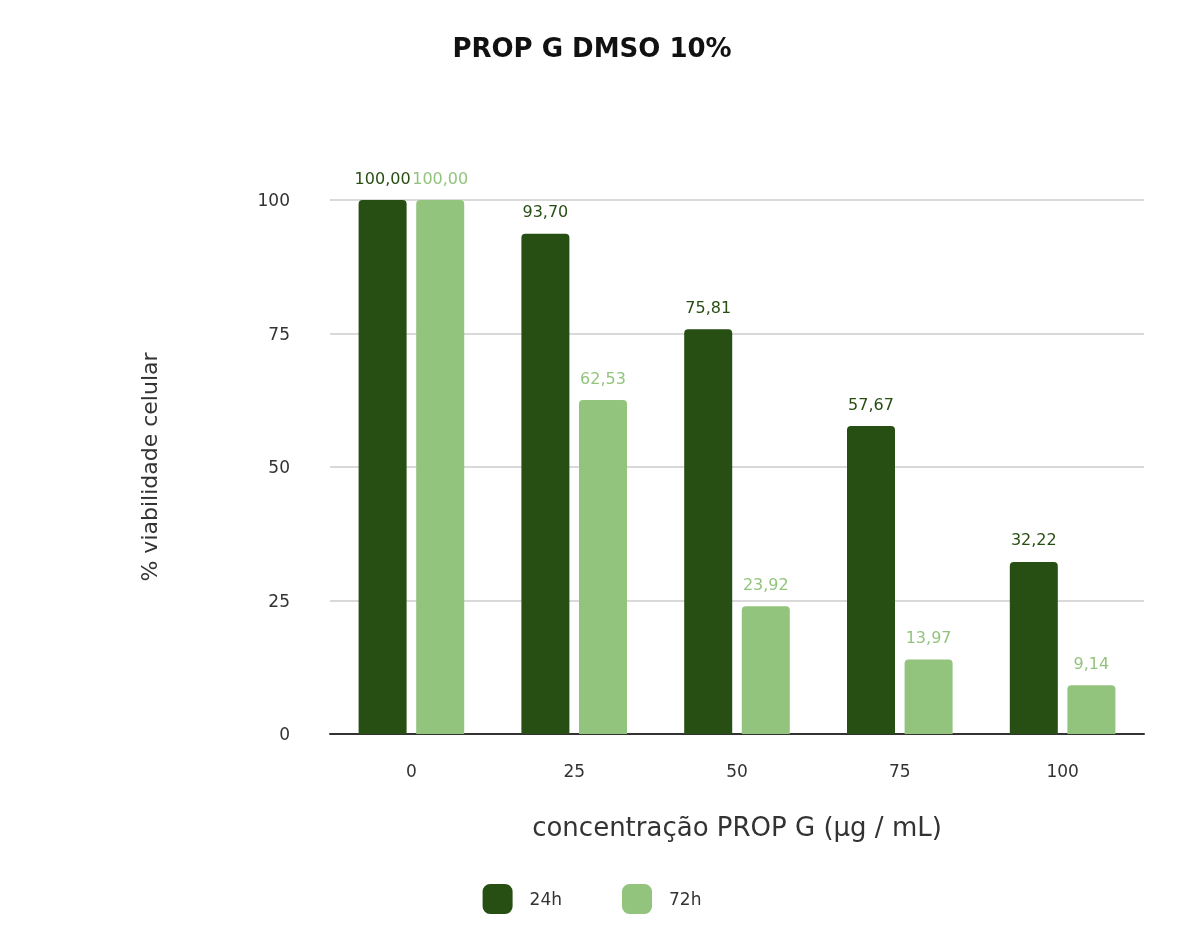  I want to click on y-tick-label: 75, so click(279, 333).